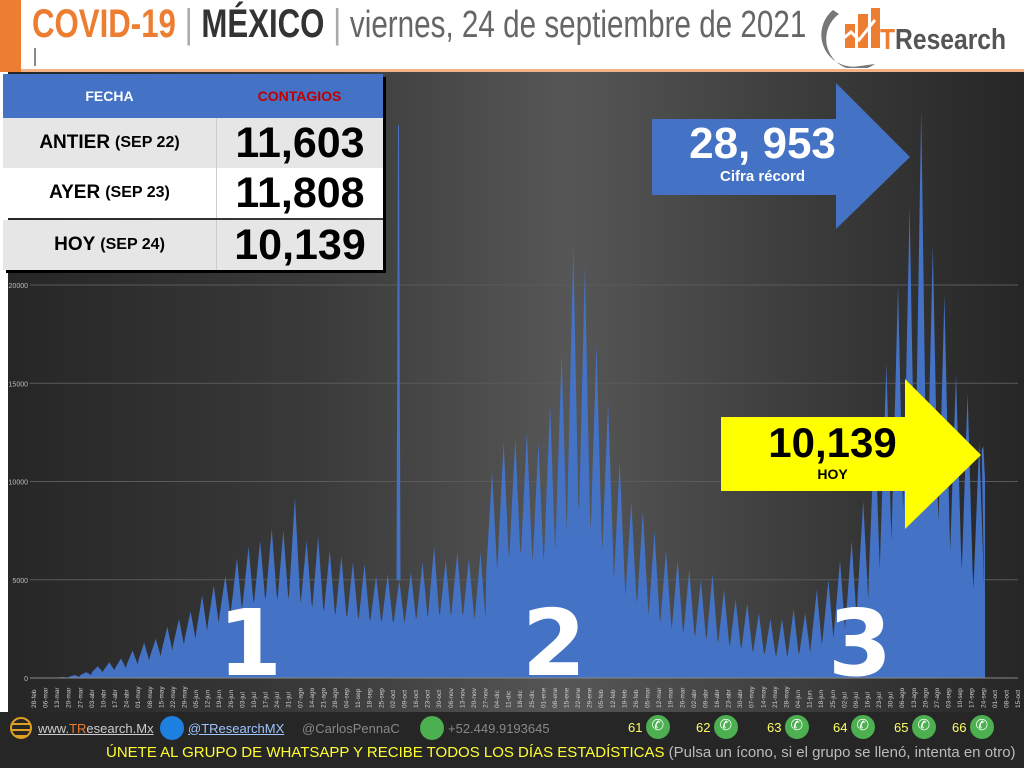 The width and height of the screenshot is (1024, 768). I want to click on x-tick-label: 02-oct, so click(393, 699).